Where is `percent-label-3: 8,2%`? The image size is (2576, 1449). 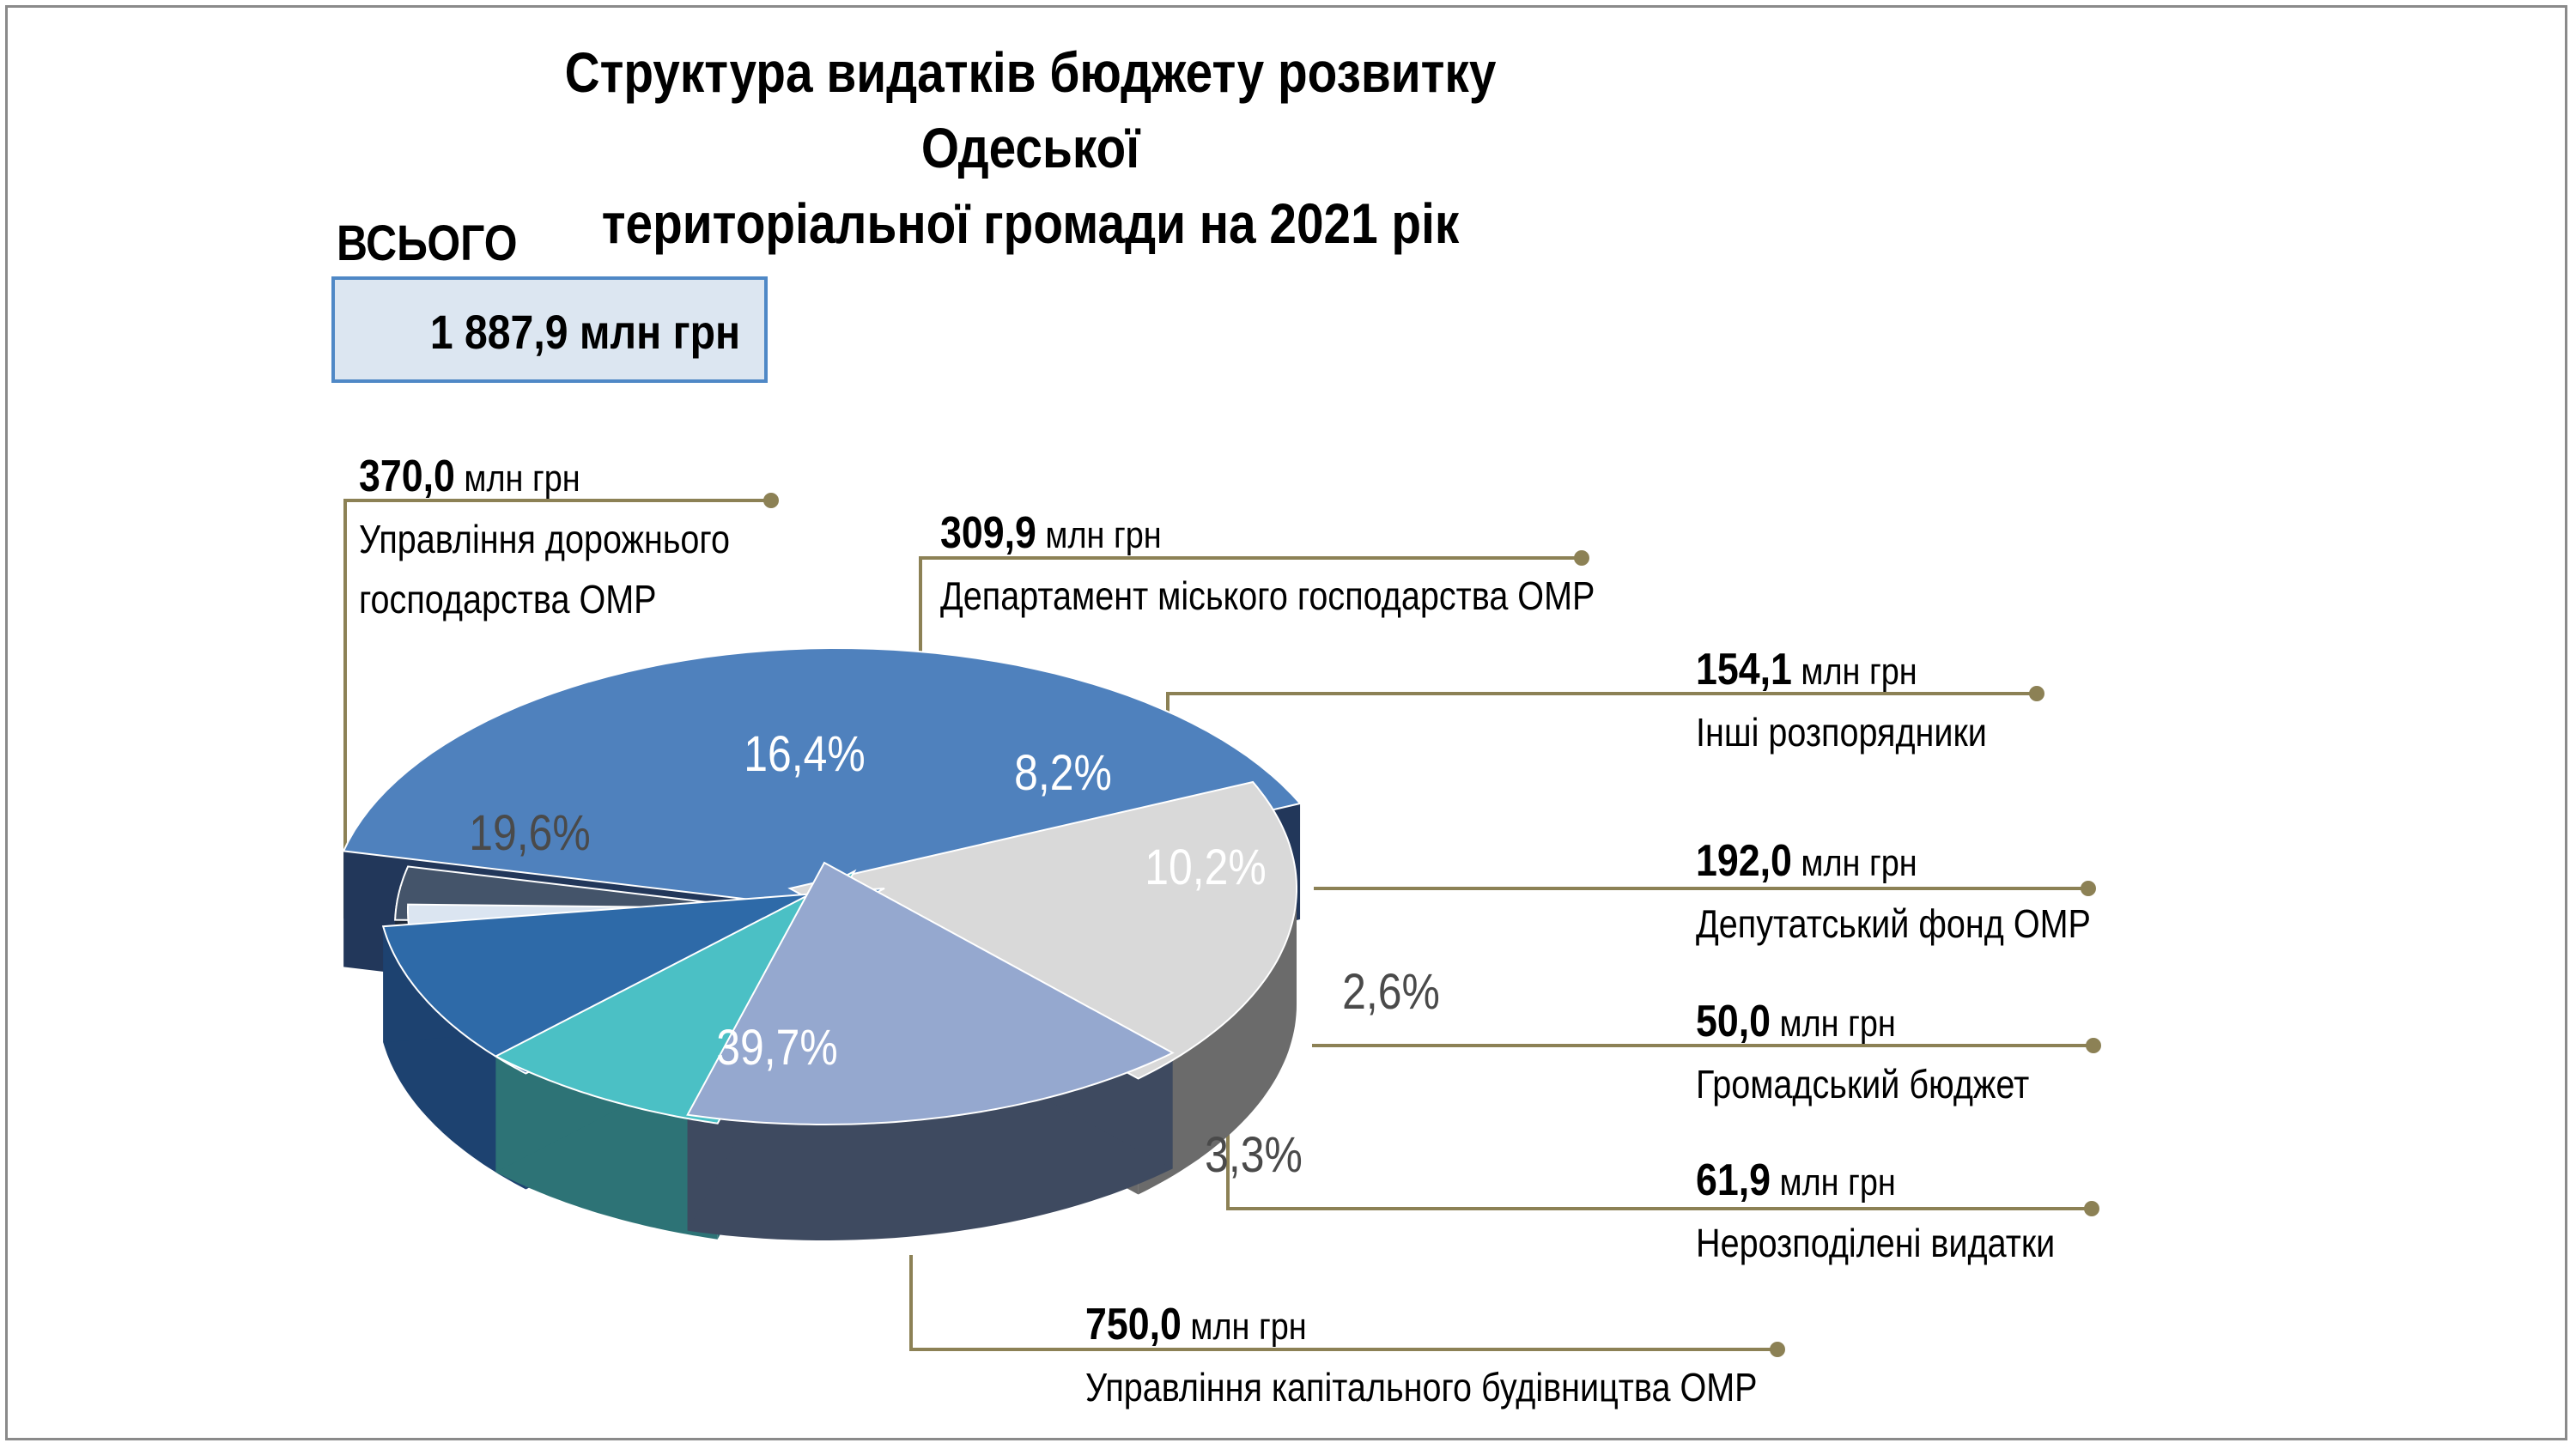 percent-label-3: 8,2% is located at coordinates (1063, 773).